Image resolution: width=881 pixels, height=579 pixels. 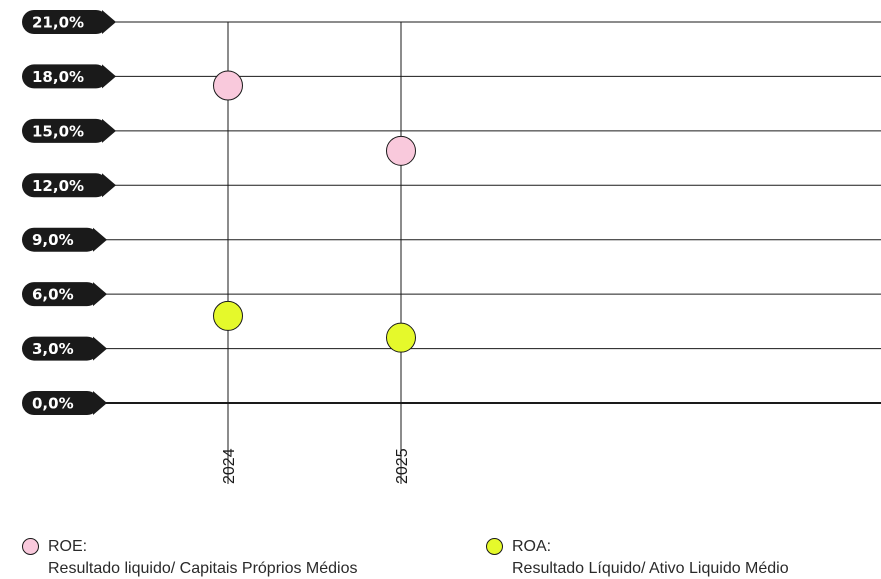 I want to click on roe-legend-swatch, so click(x=30, y=546).